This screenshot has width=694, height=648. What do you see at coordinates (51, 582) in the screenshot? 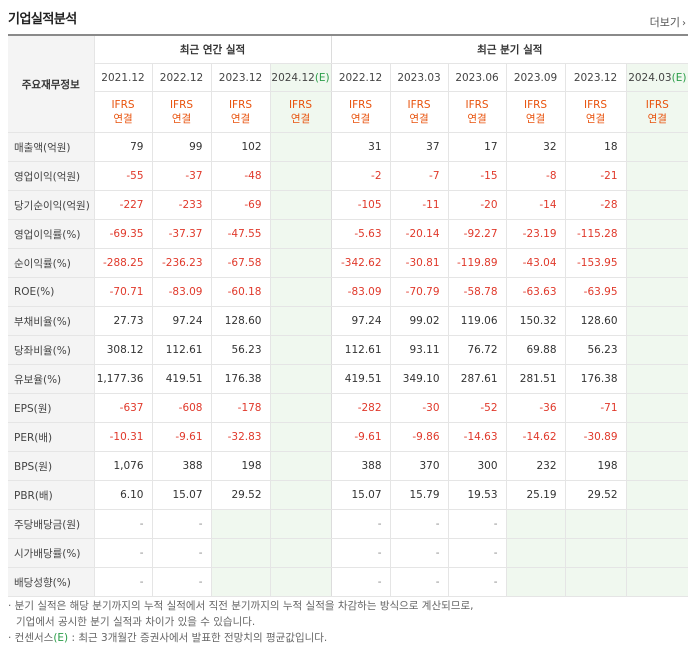
I see `row-label: 배당성향(%)` at bounding box center [51, 582].